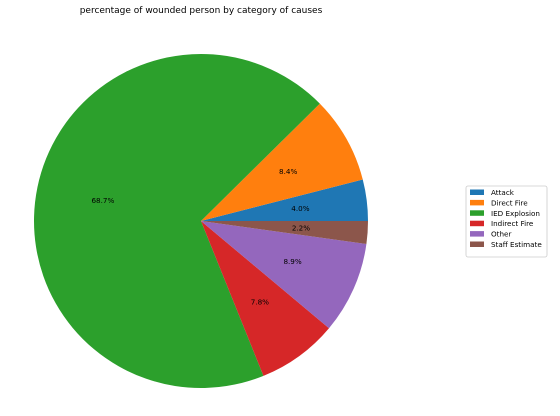 This screenshot has width=560, height=416. I want to click on legend-label: Attack, so click(503, 192).